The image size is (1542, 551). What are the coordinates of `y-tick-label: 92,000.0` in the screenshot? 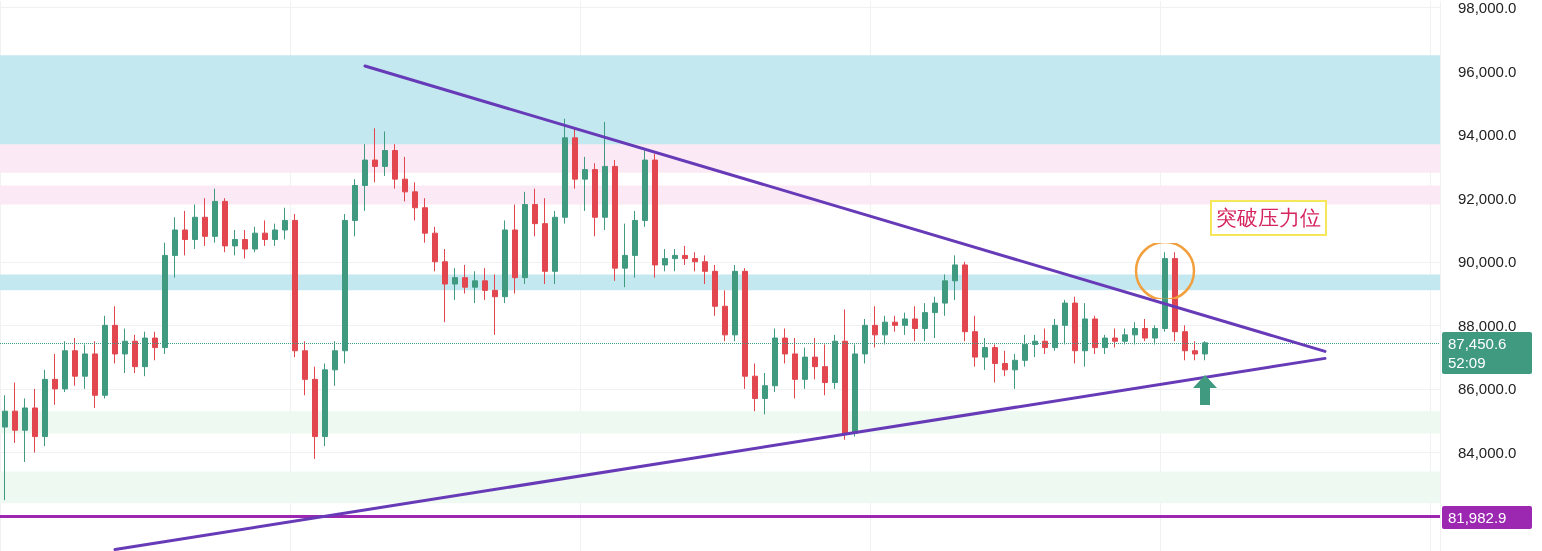 It's located at (1487, 198).